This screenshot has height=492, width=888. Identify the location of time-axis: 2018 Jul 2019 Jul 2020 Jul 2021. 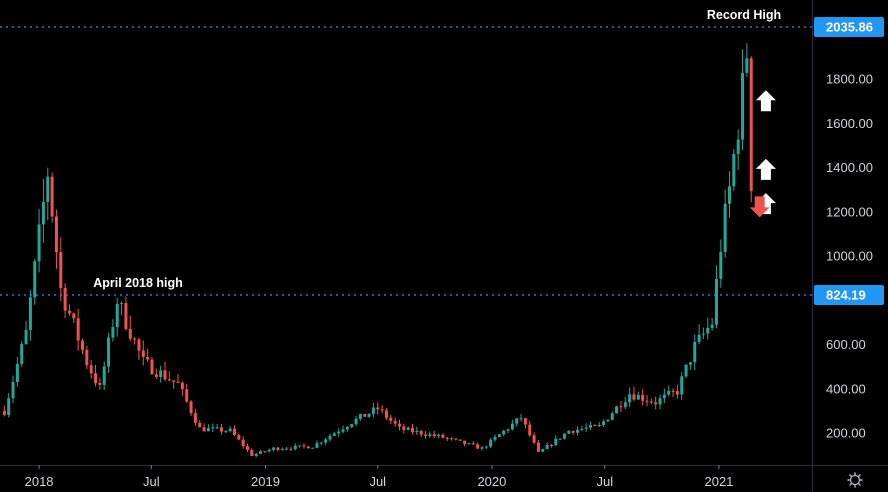
(379, 477).